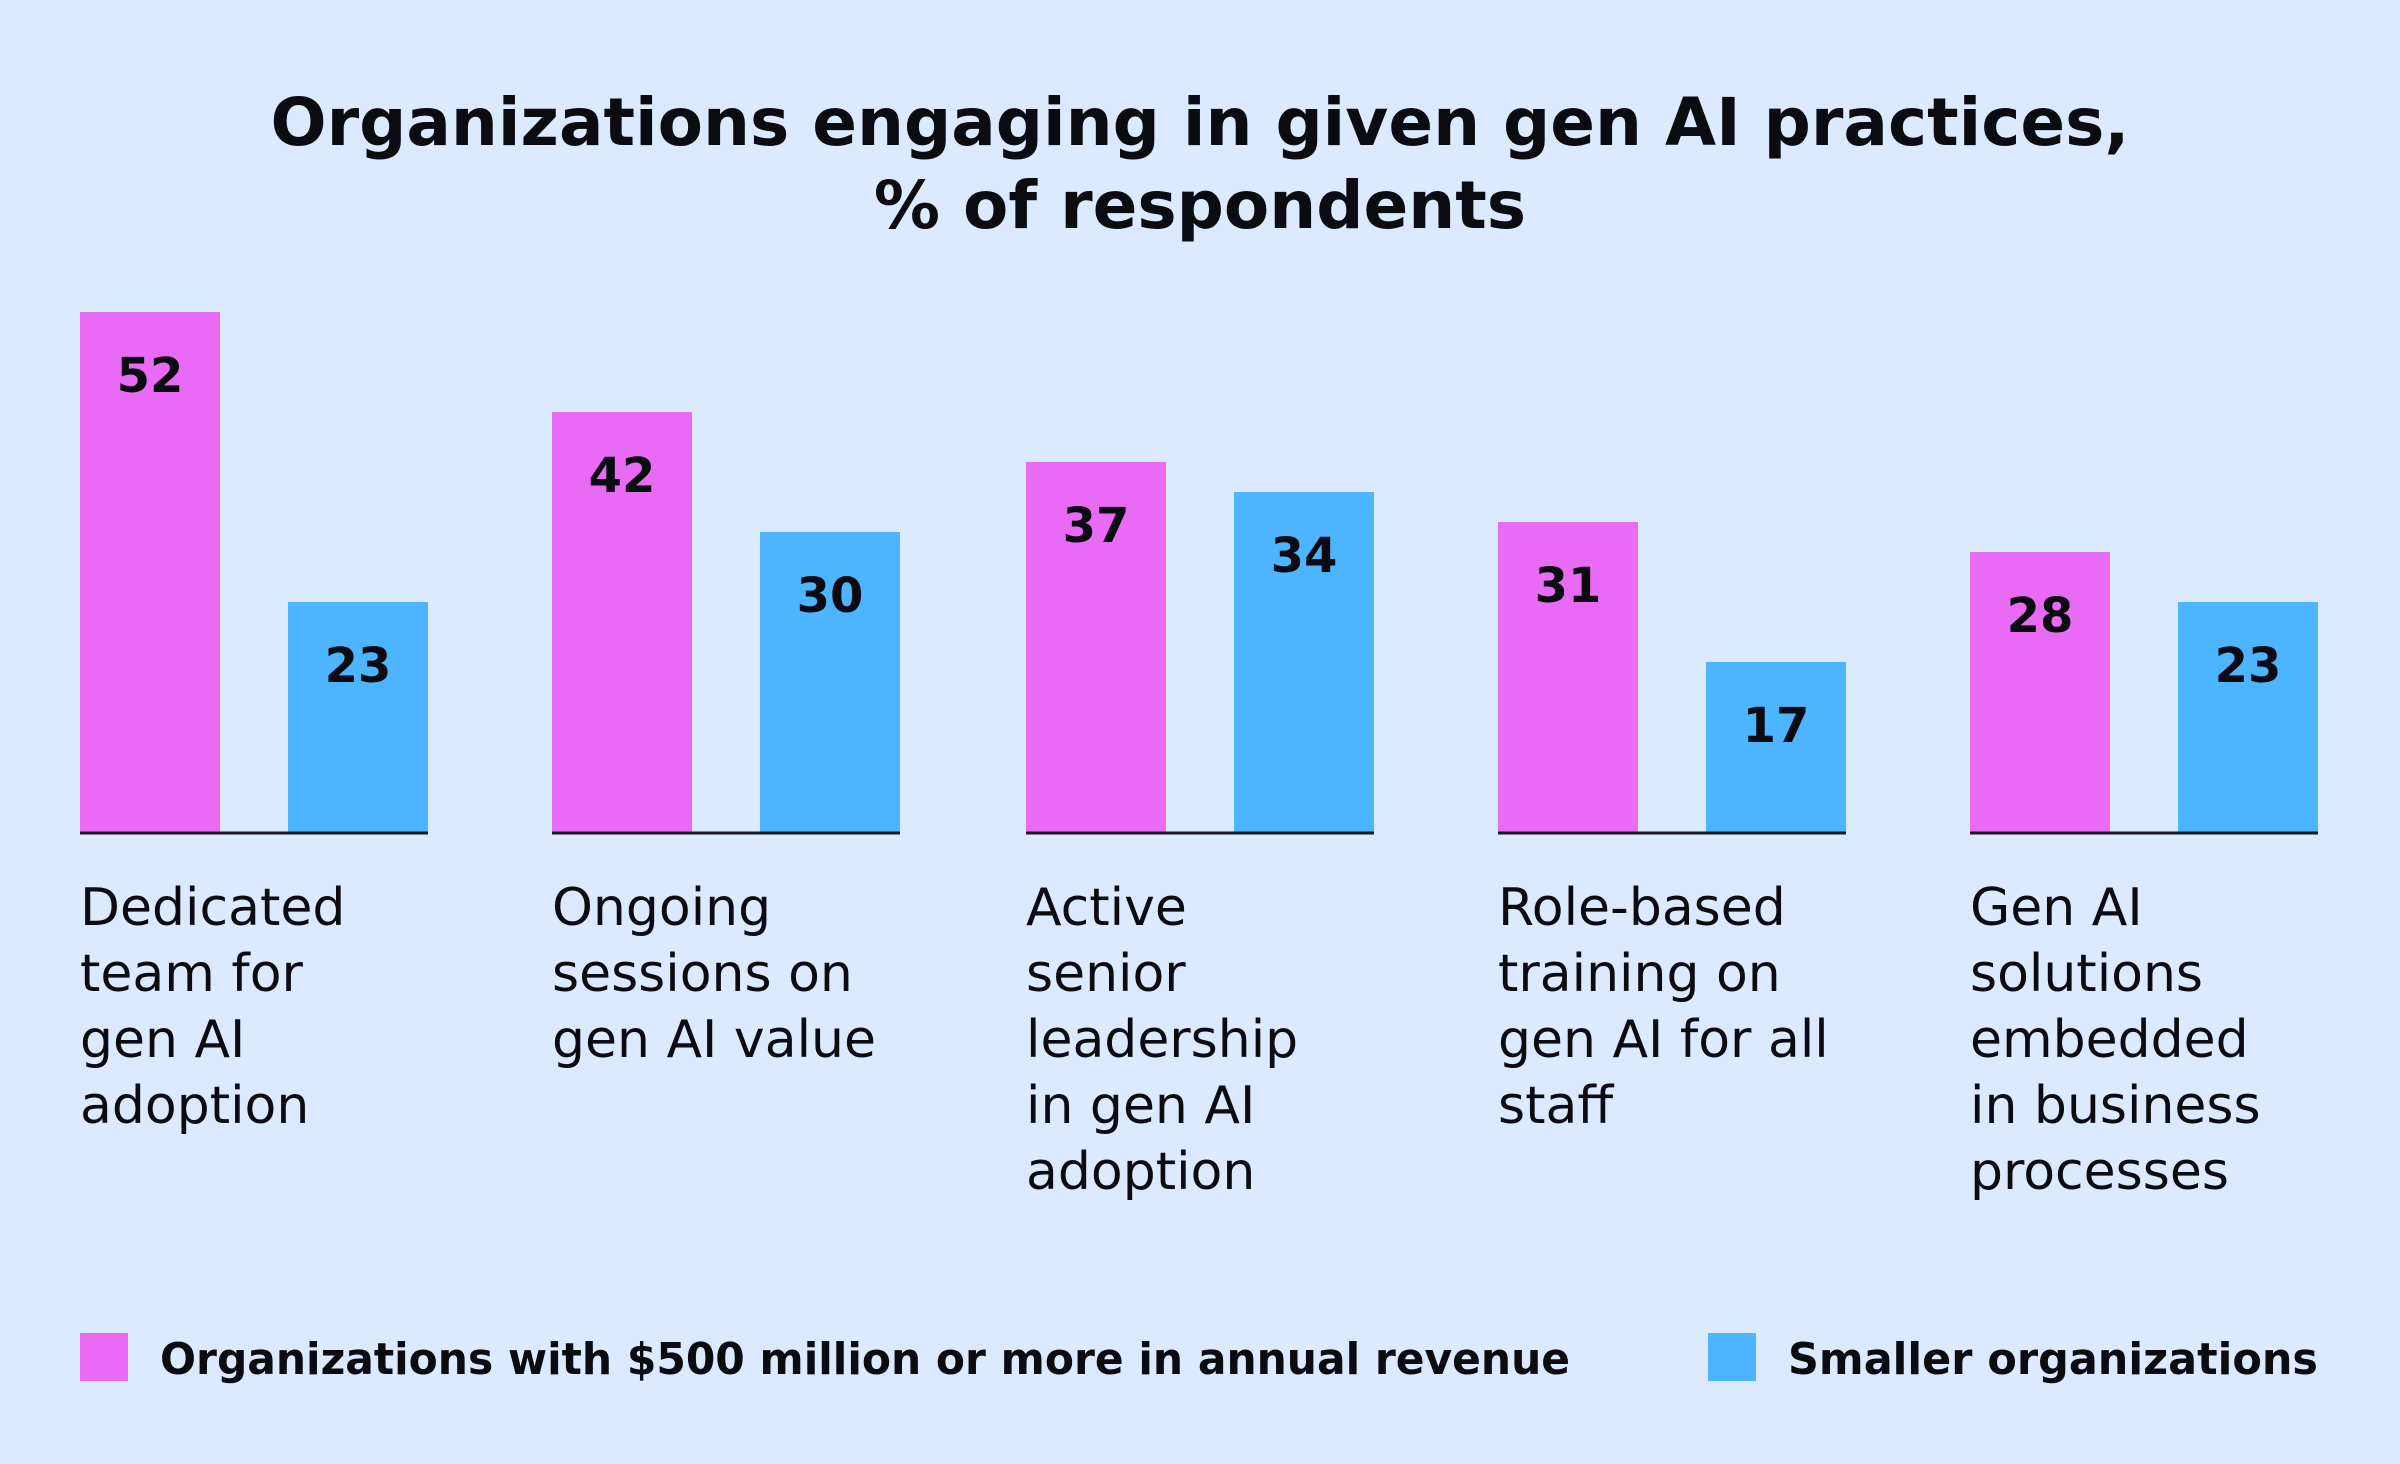  What do you see at coordinates (162, 1040) in the screenshot?
I see `category-label-line: gen AI` at bounding box center [162, 1040].